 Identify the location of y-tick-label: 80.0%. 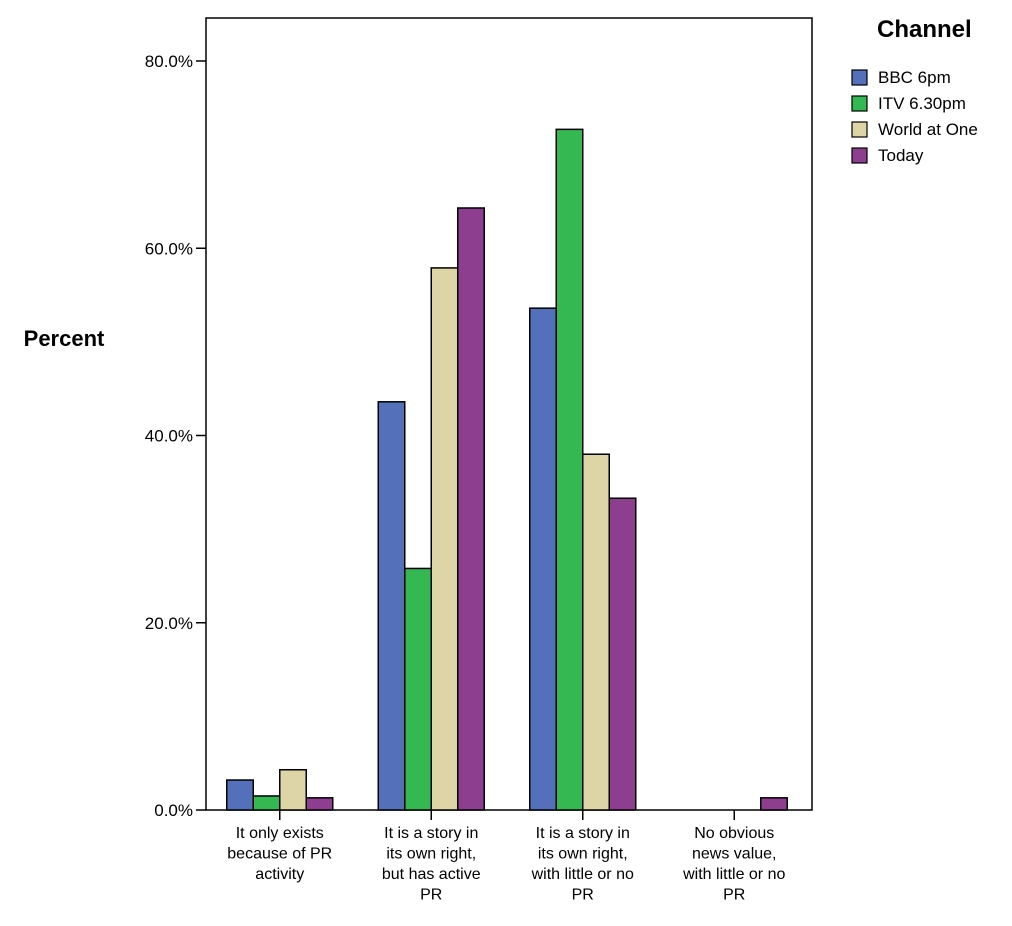
(169, 61).